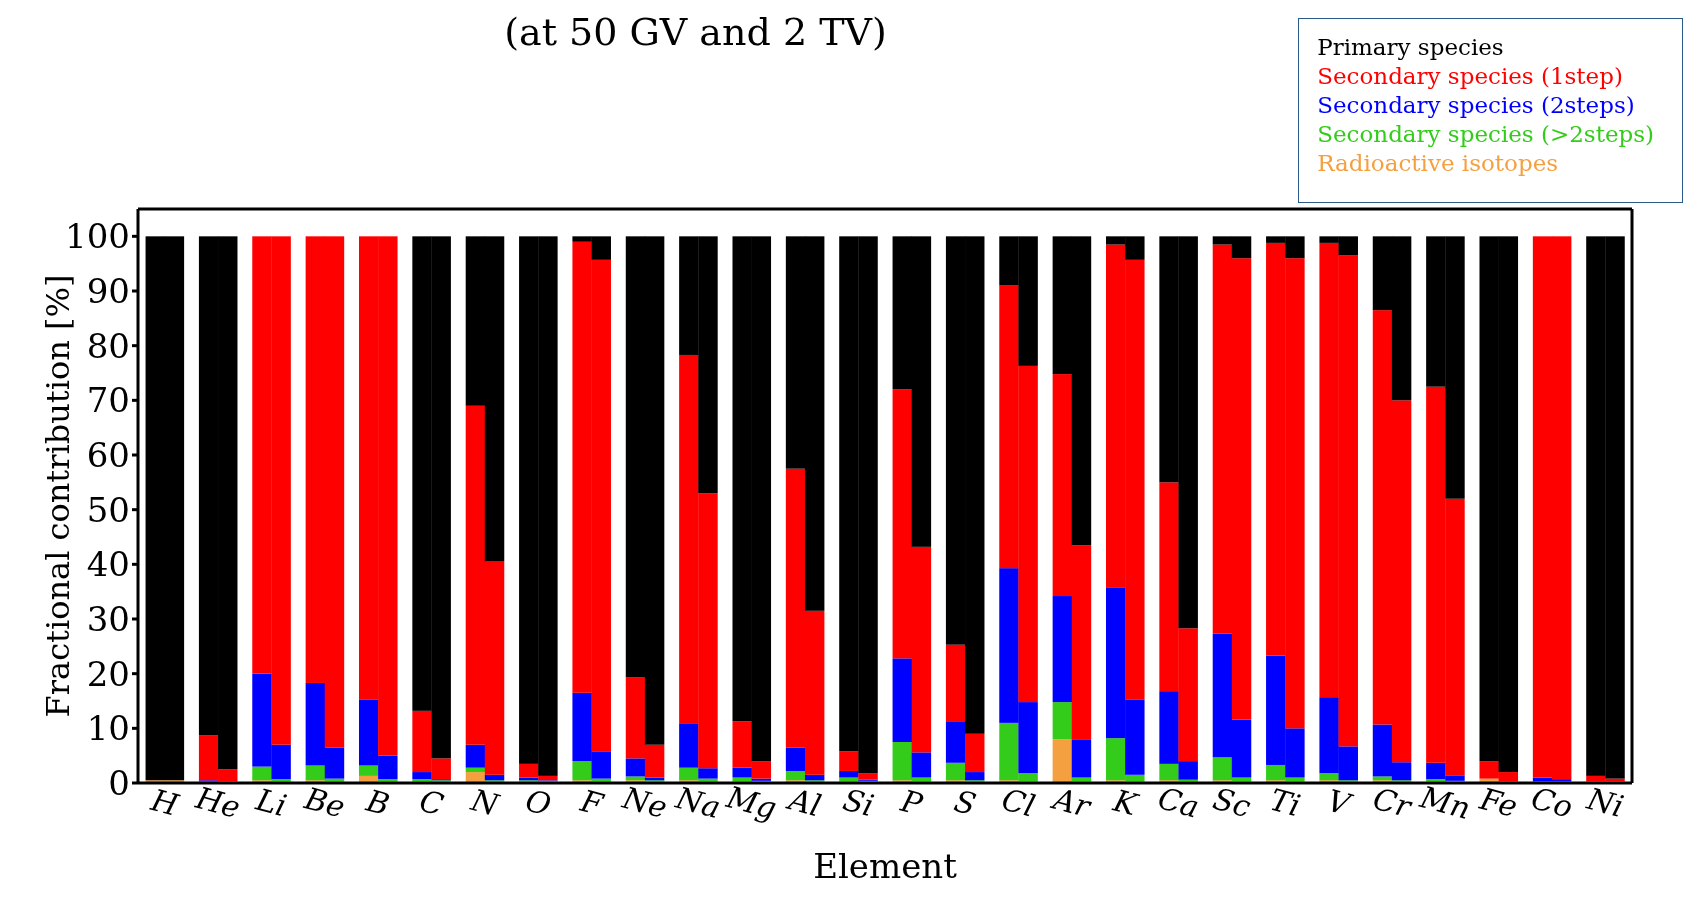  I want to click on x-tick-label: Be, so click(324, 802).